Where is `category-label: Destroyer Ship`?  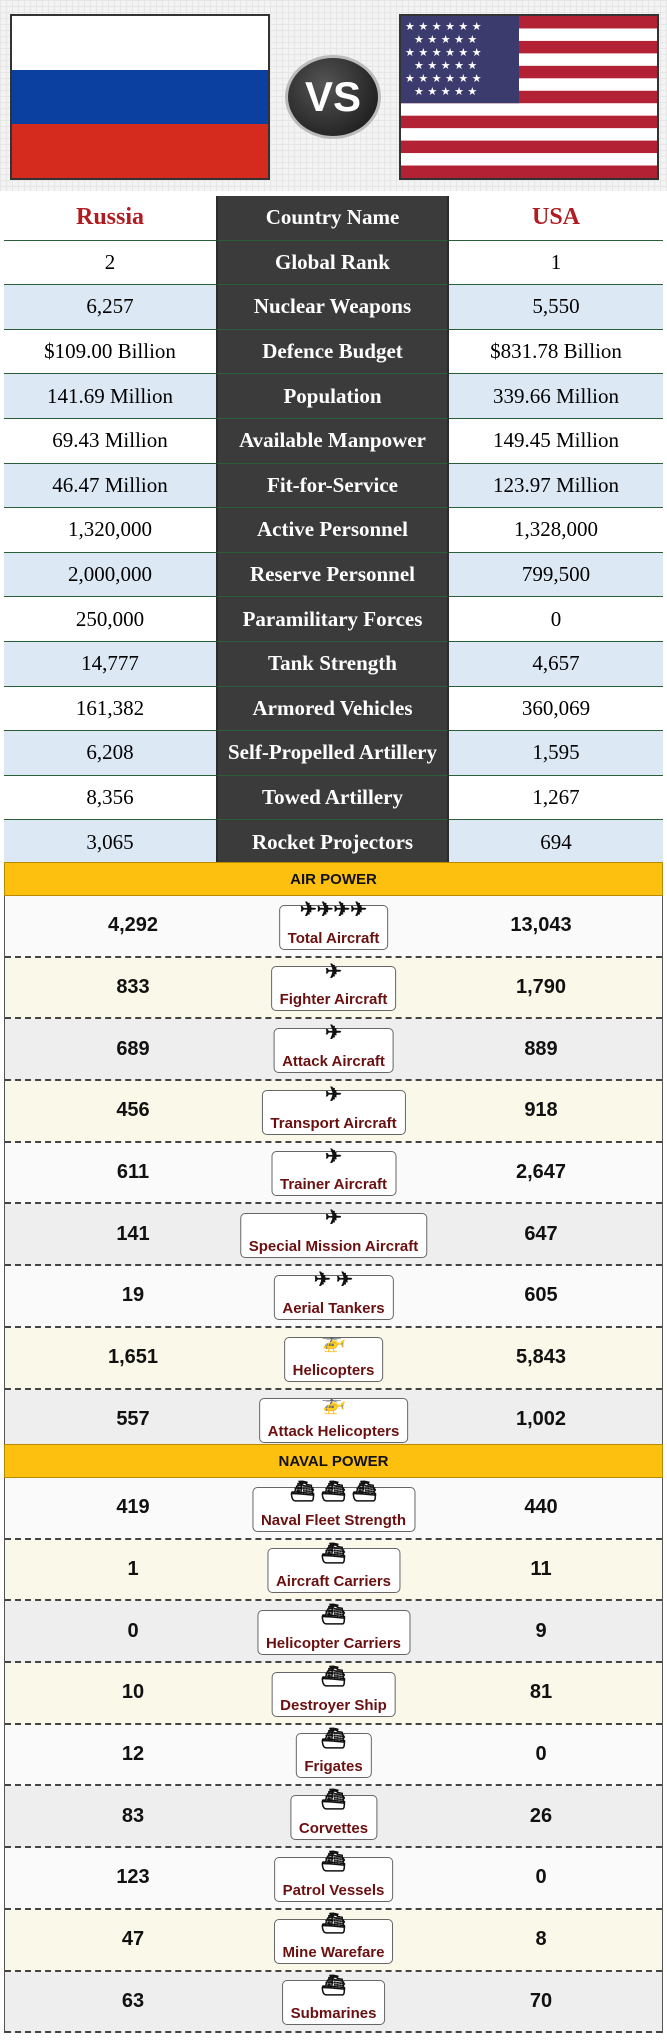
category-label: Destroyer Ship is located at coordinates (333, 1694).